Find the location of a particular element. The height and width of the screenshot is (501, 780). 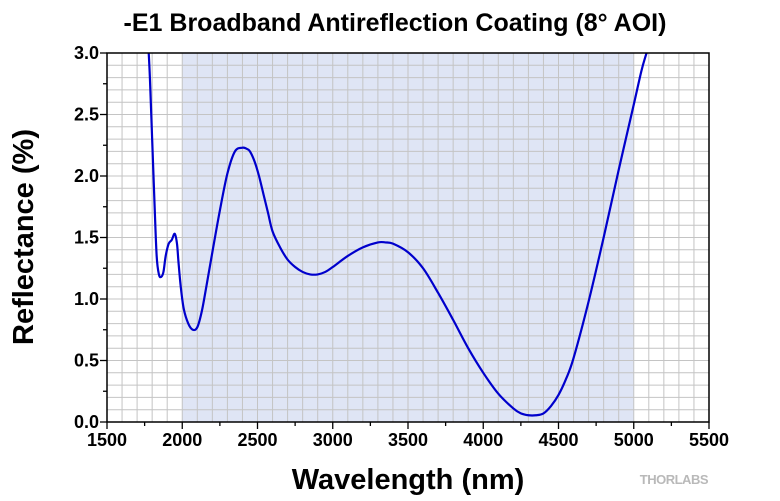

thorlabs-logo-text: THORLABS is located at coordinates (674, 479).